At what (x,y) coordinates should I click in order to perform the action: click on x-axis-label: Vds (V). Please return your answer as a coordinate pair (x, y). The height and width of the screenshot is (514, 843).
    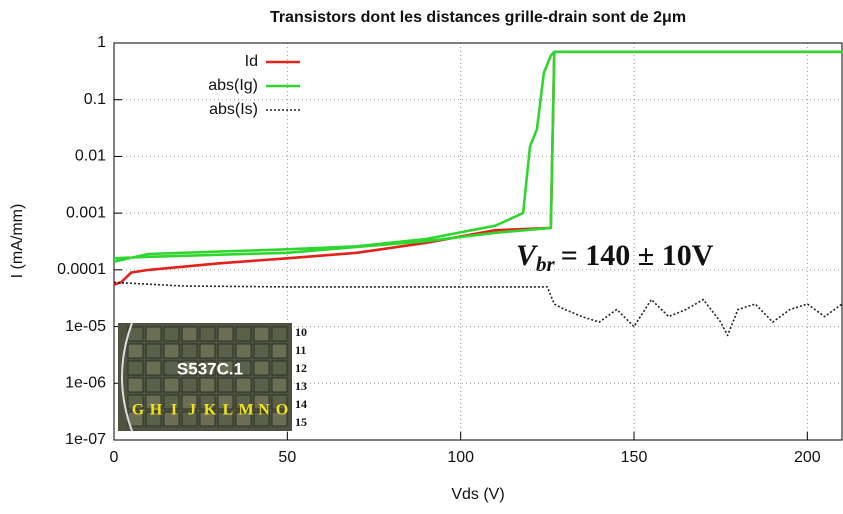
    Looking at the image, I should click on (477, 494).